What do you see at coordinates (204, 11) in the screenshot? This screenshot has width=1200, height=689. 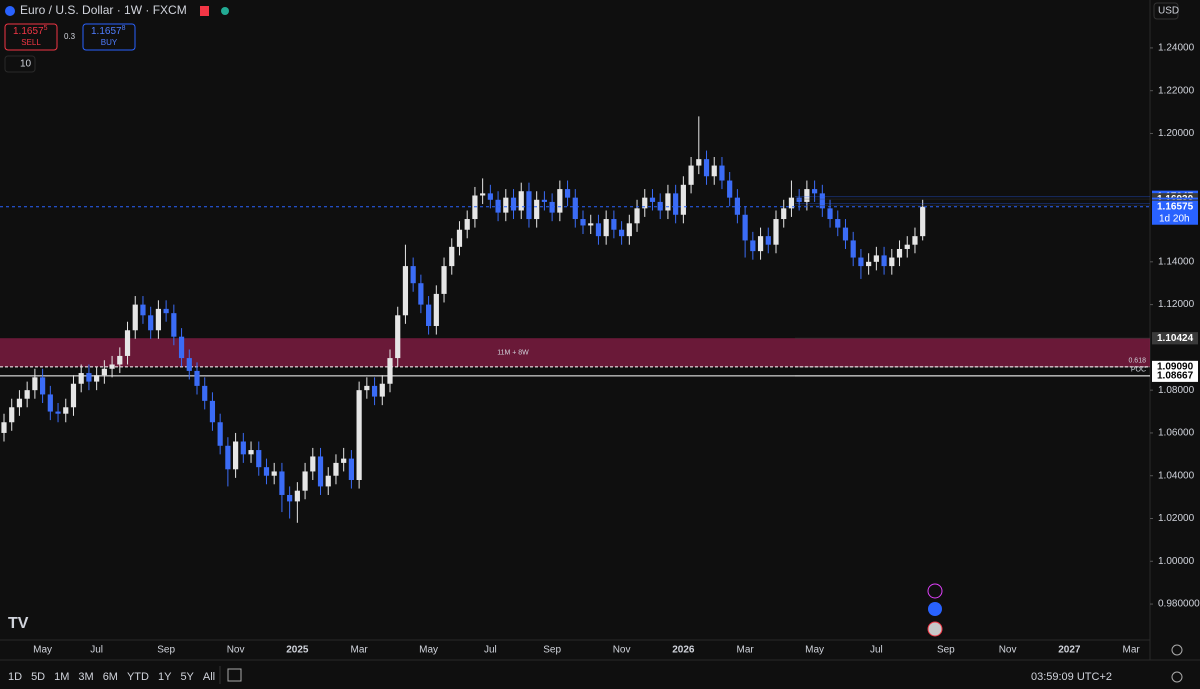 I see `flag-icon` at bounding box center [204, 11].